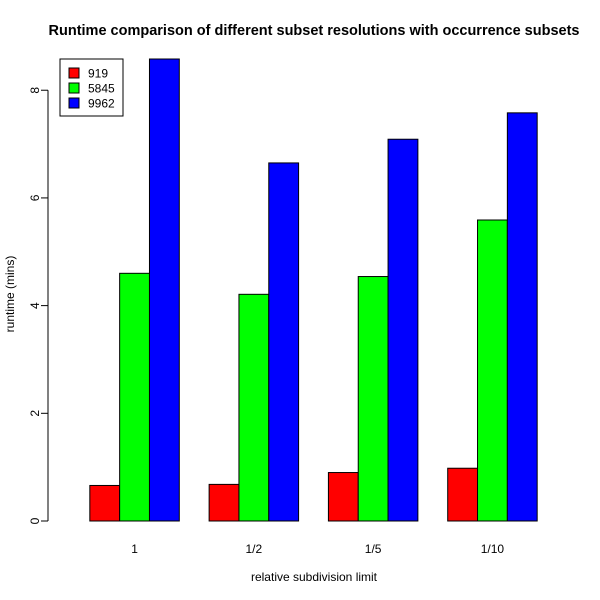 The image size is (600, 600). What do you see at coordinates (101, 104) in the screenshot?
I see `legend-label-9962: 9962` at bounding box center [101, 104].